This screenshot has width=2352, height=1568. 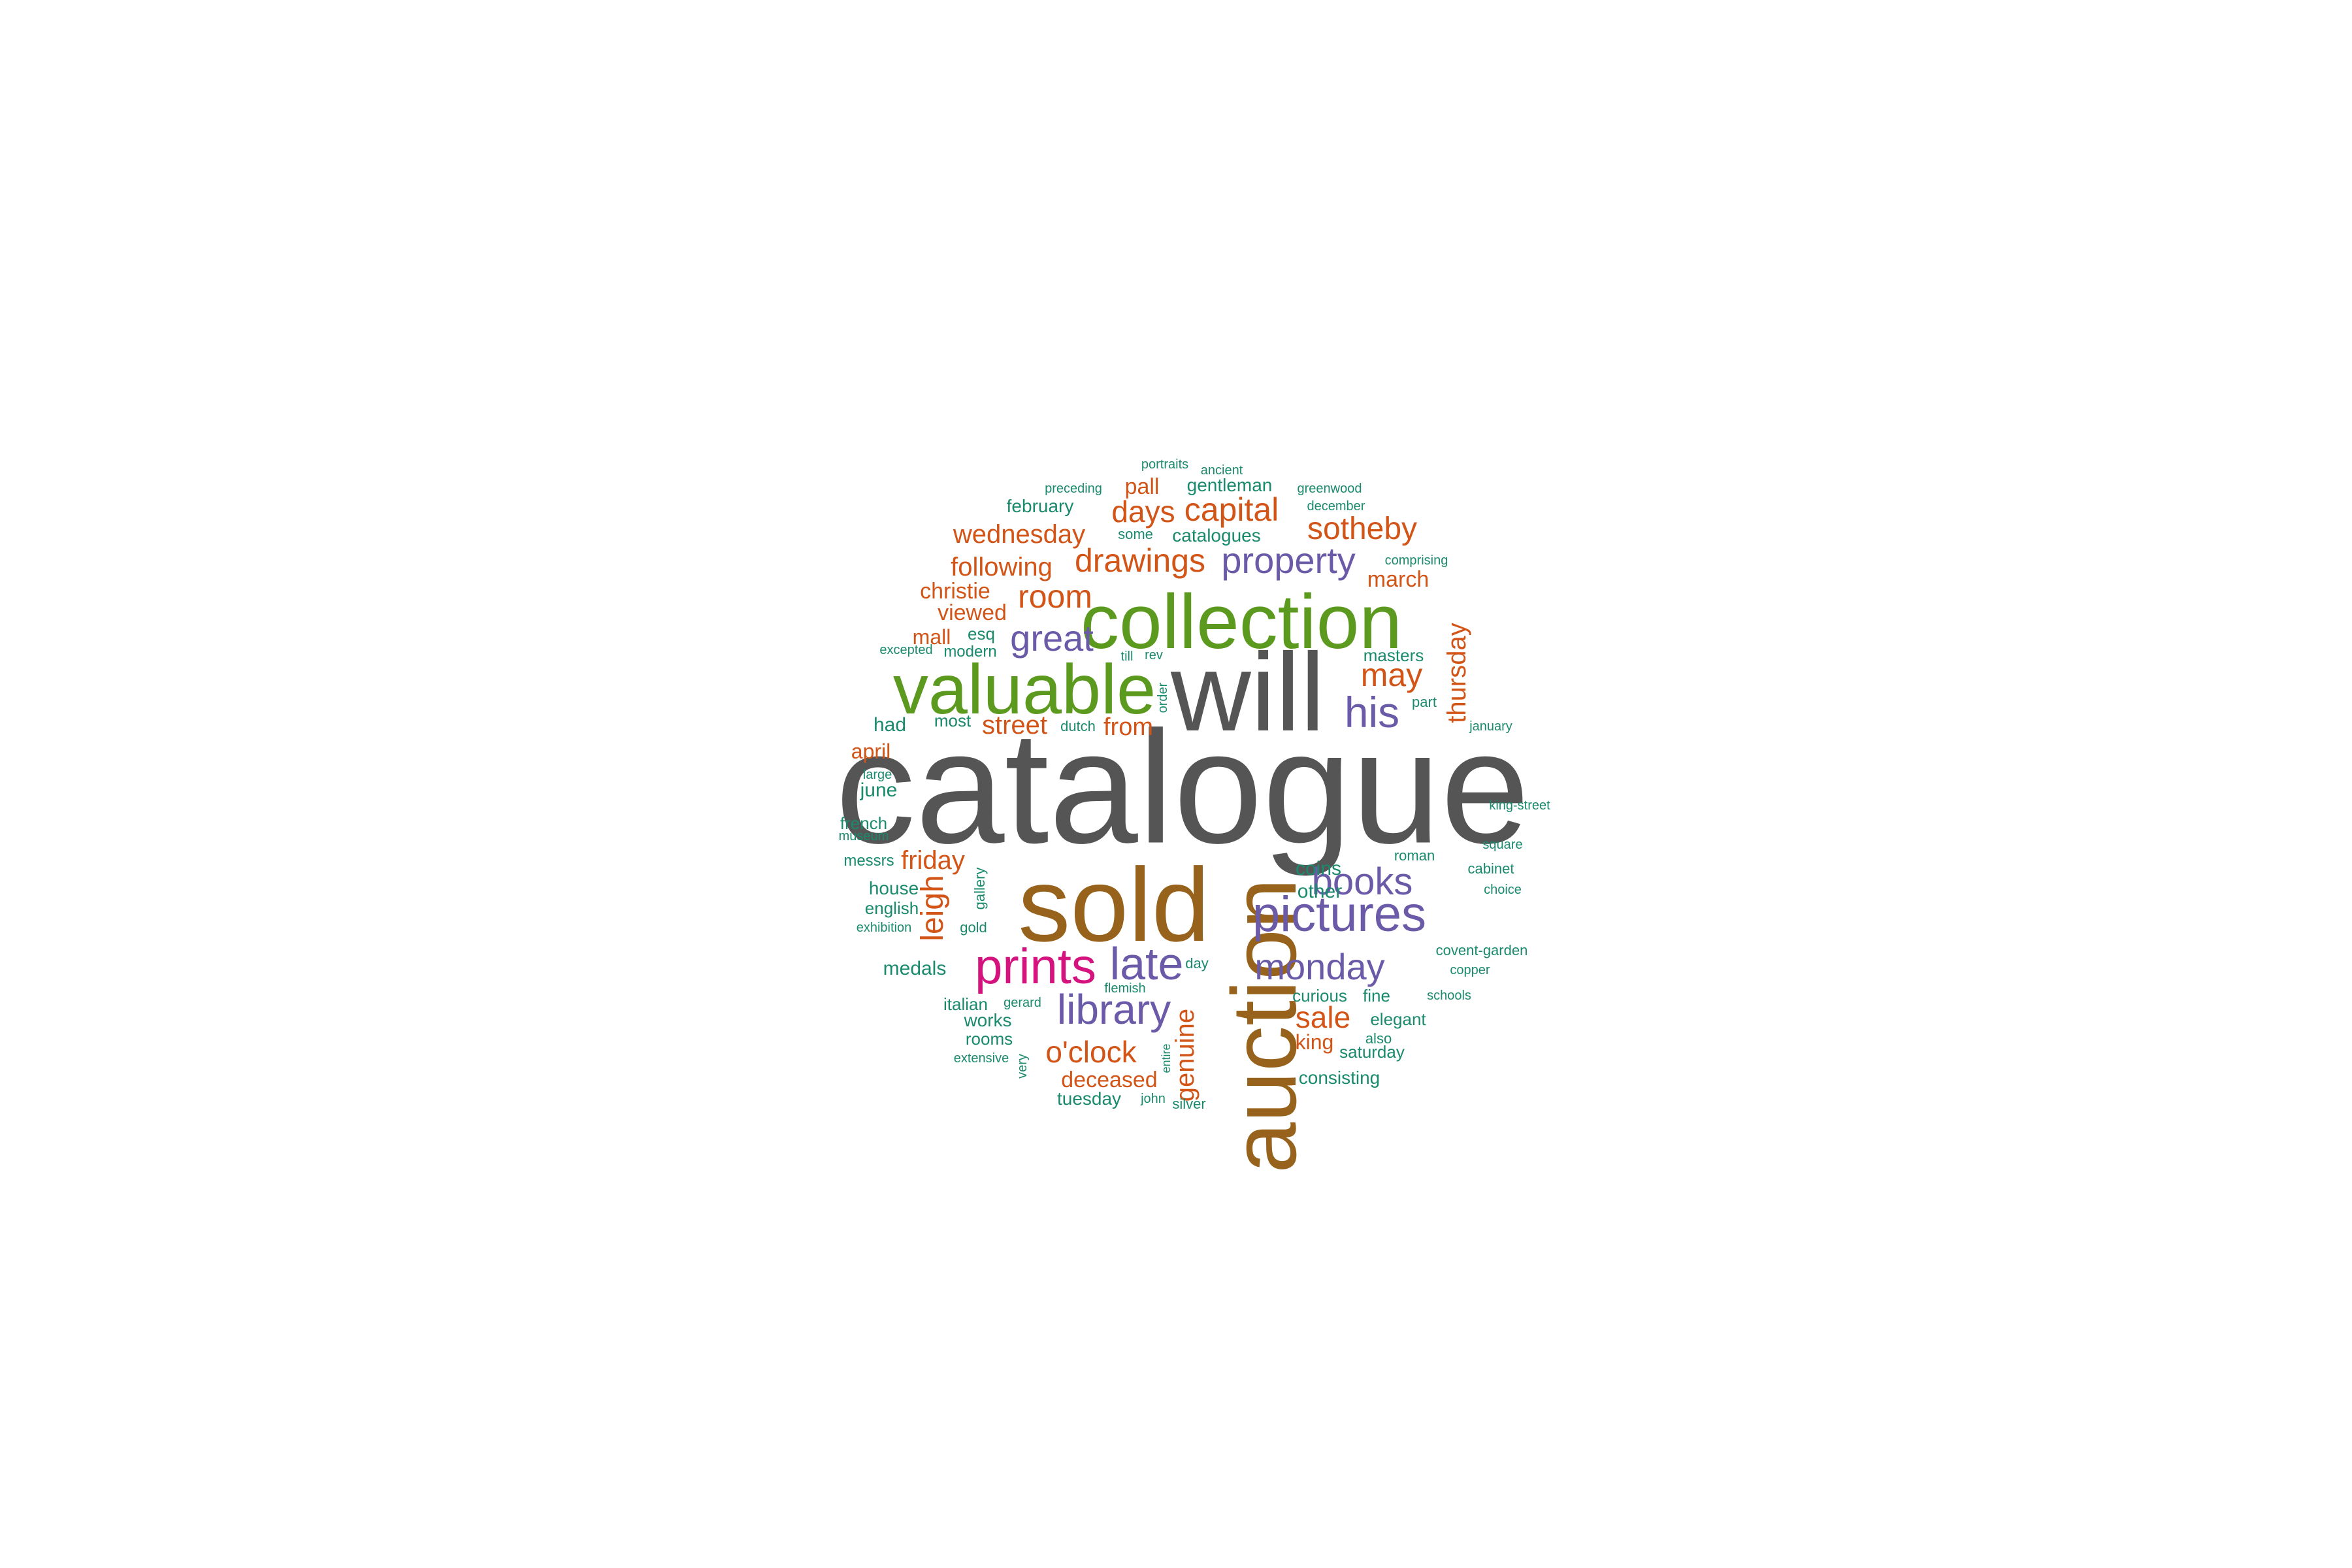 I want to click on word-gold: gold, so click(x=973, y=927).